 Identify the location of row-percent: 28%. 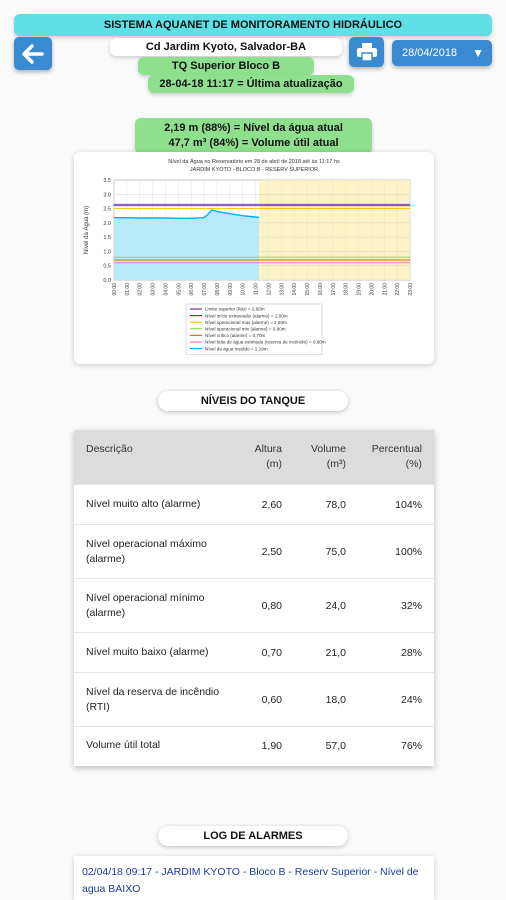
(411, 652).